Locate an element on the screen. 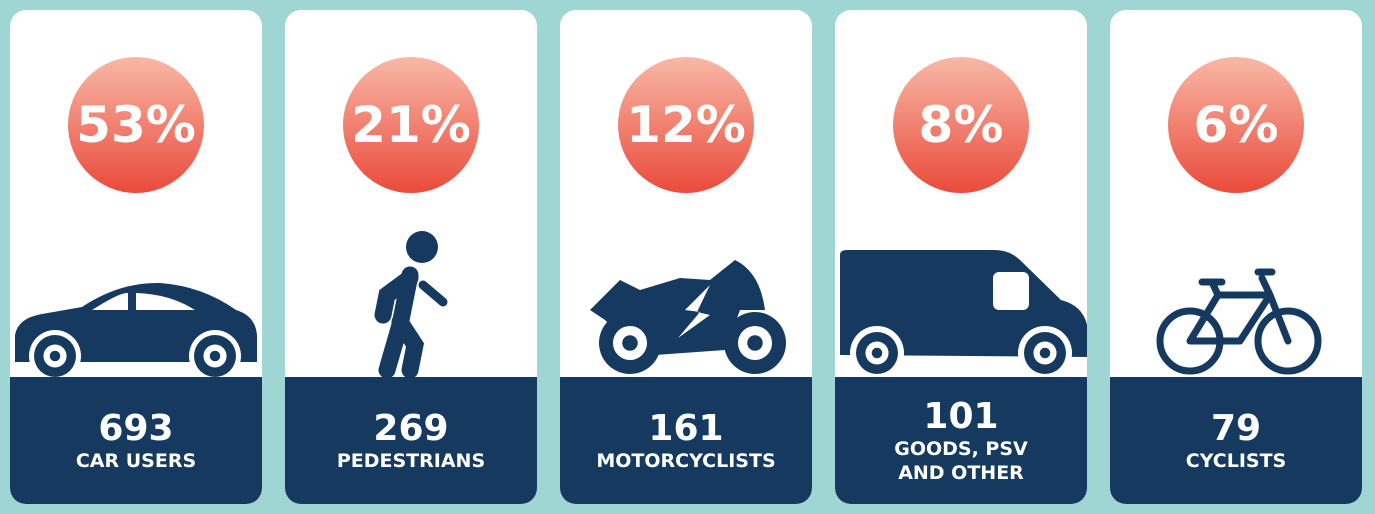  count: 101 is located at coordinates (961, 416).